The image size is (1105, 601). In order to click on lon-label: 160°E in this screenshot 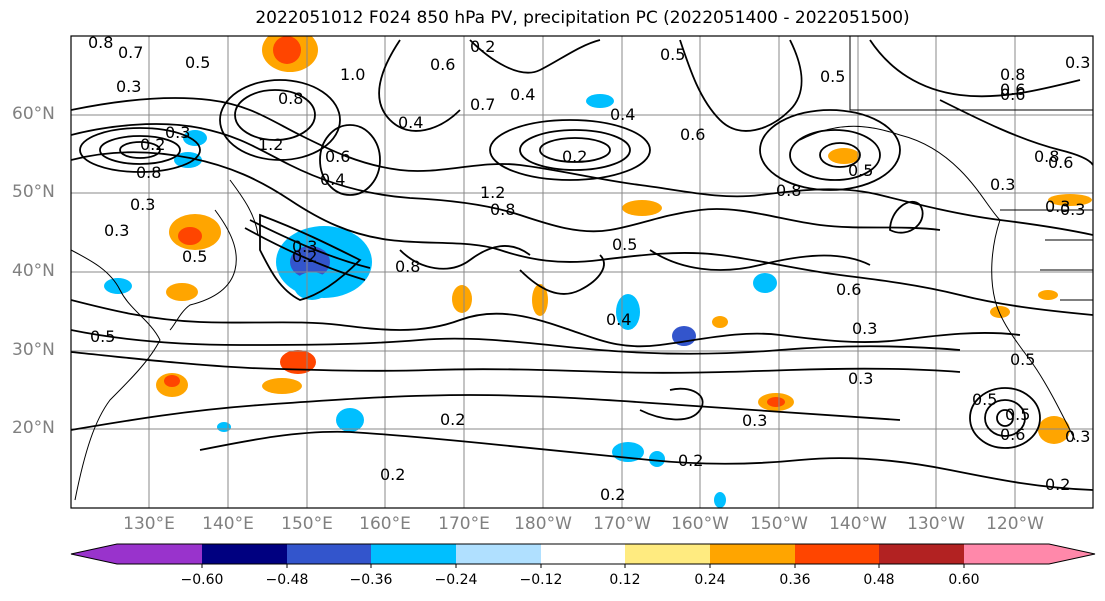, I will do `click(385, 524)`.